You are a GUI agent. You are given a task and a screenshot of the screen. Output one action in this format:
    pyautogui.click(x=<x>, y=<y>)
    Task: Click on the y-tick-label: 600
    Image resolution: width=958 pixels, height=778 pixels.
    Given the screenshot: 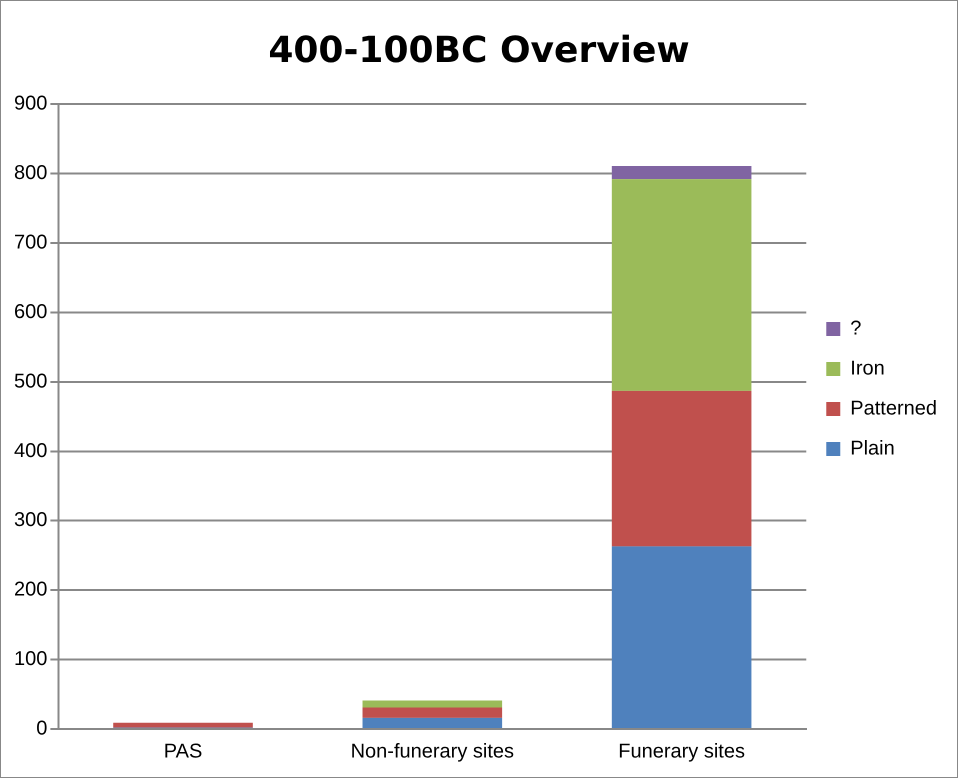 What is the action you would take?
    pyautogui.click(x=31, y=311)
    